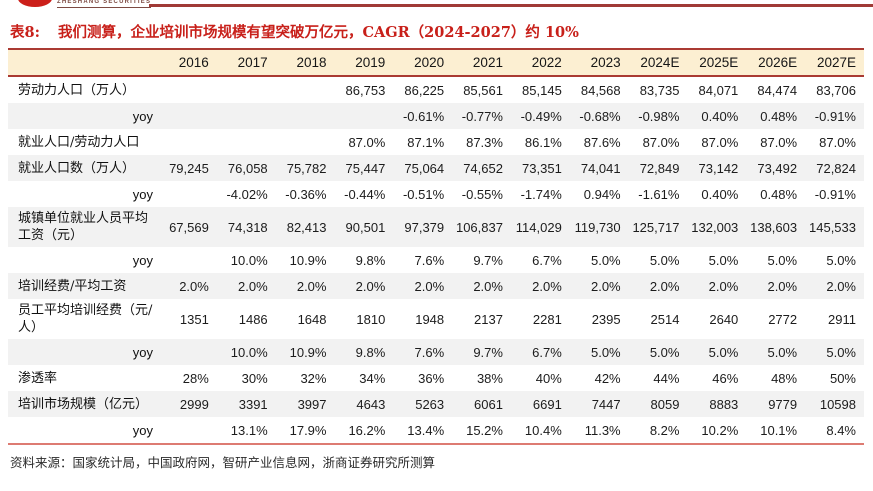  Describe the element at coordinates (312, 319) in the screenshot. I see `cell: 1648` at that location.